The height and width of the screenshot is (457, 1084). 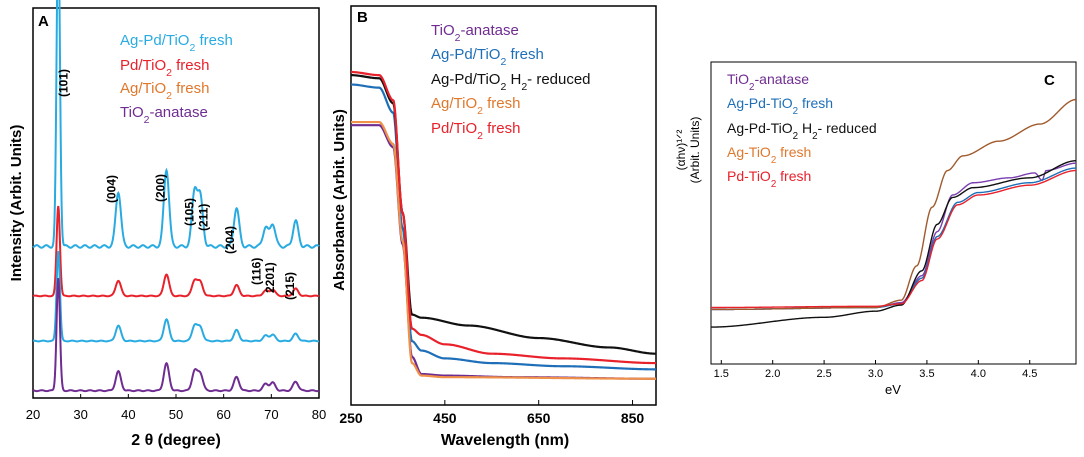 I want to click on peak-annotation-7: 2201), so click(x=270, y=277).